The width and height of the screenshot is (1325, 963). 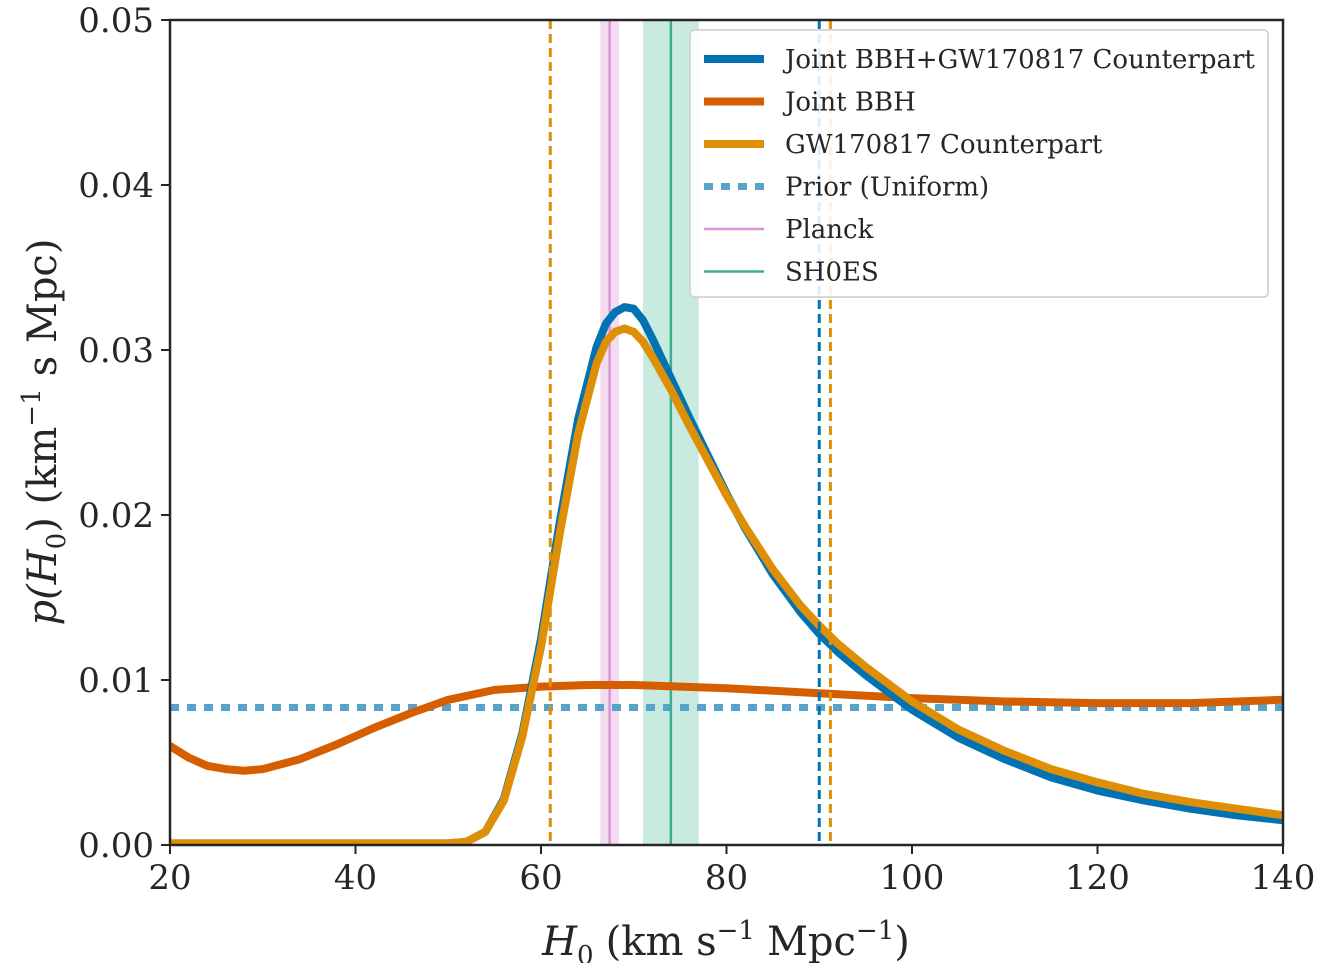 What do you see at coordinates (116, 186) in the screenshot?
I see `y-tick-label-4: 0.04` at bounding box center [116, 186].